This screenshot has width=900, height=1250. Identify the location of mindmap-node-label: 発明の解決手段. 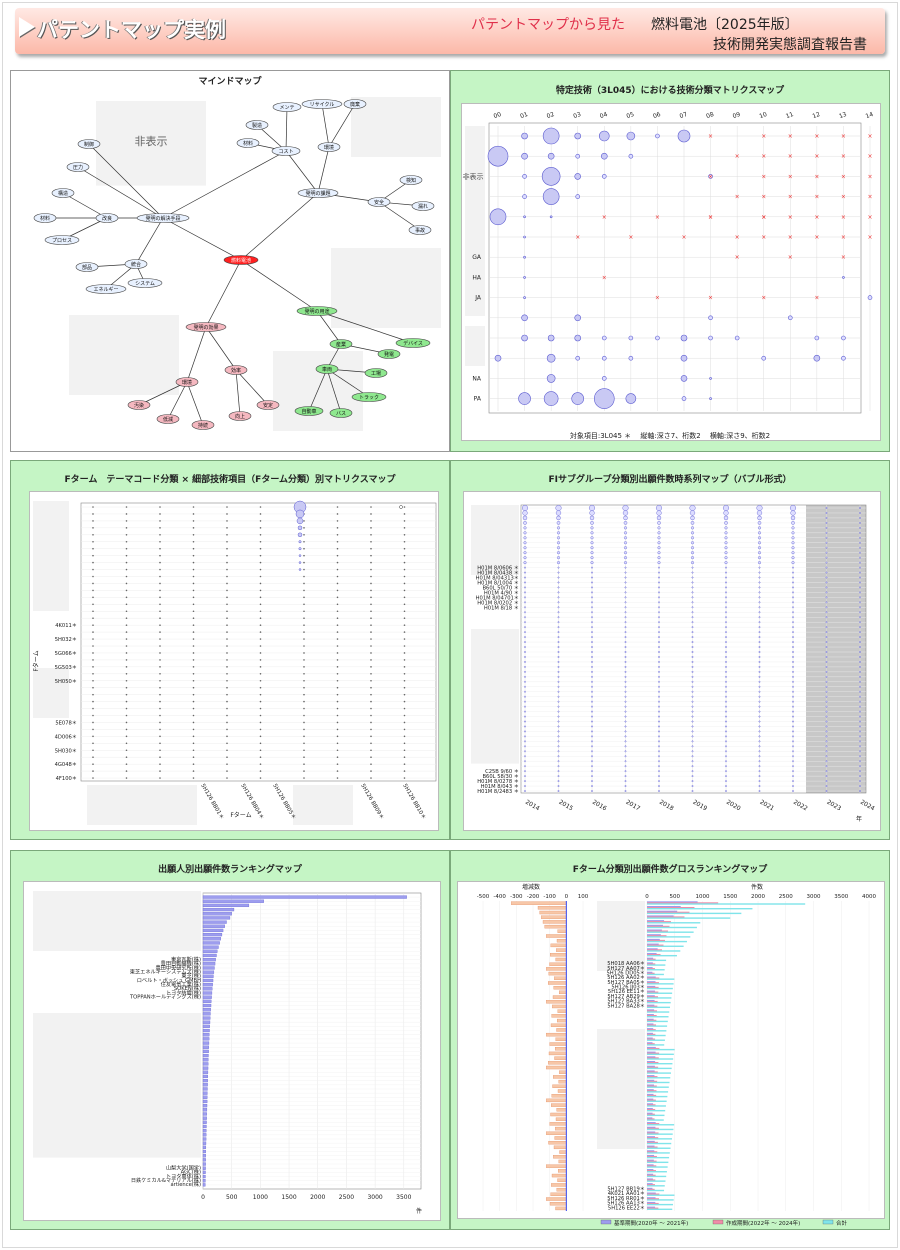
(162, 218).